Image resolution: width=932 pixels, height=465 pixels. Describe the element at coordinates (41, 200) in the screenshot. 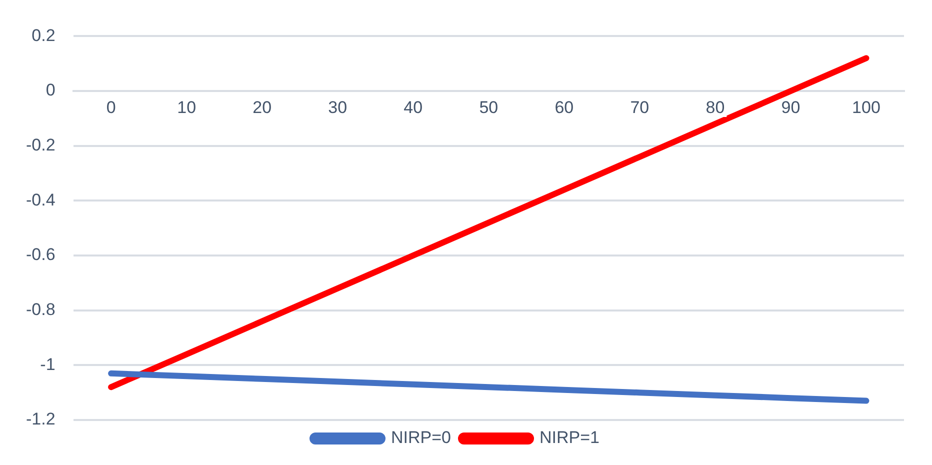

I see `y-tick-label: -0.4` at that location.